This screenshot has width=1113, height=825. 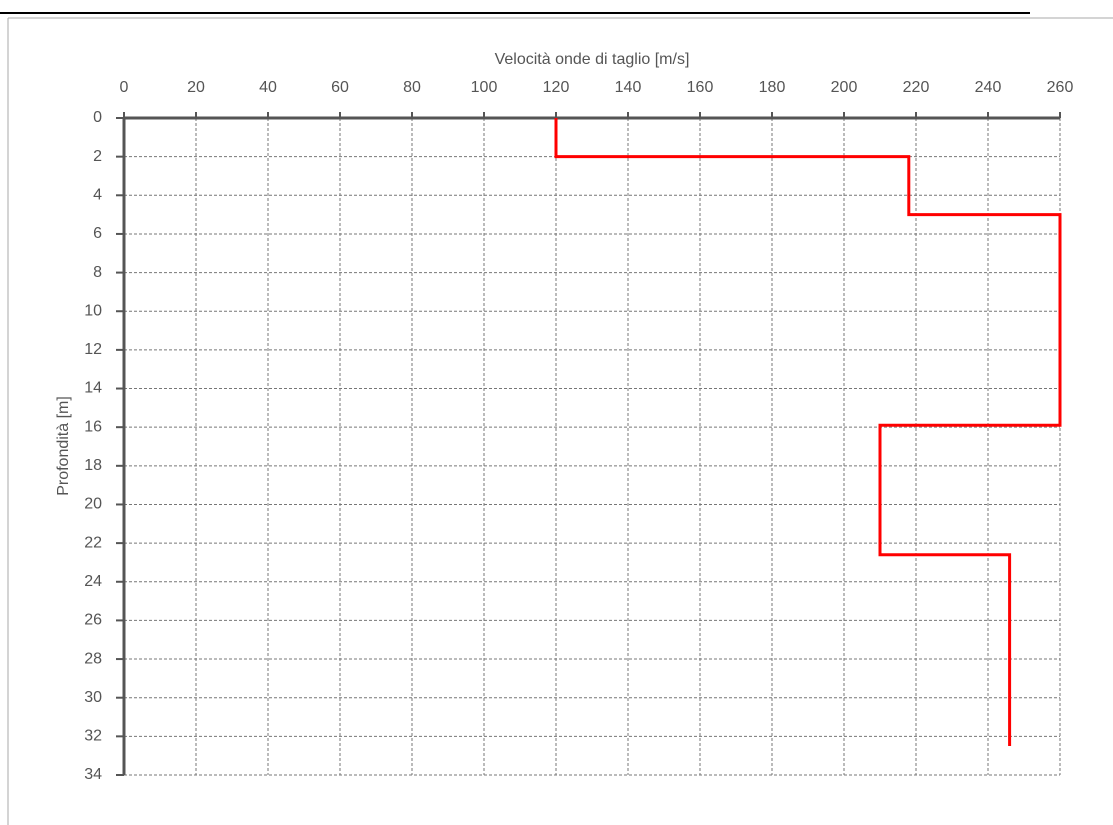 What do you see at coordinates (916, 87) in the screenshot?
I see `x-tick-label: 220` at bounding box center [916, 87].